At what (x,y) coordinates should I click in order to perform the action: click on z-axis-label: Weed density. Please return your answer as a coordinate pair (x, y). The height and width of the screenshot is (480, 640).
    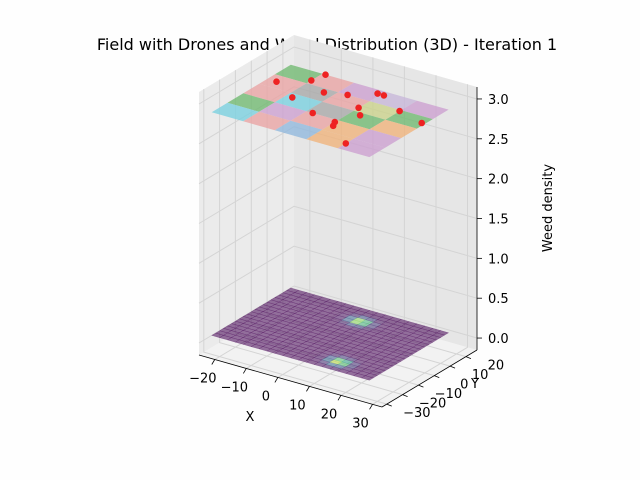
    Looking at the image, I should click on (548, 208).